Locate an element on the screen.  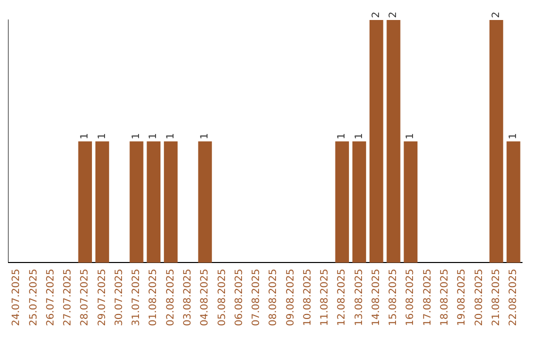
x-tick-label: 01.08.2025 is located at coordinates (154, 297).